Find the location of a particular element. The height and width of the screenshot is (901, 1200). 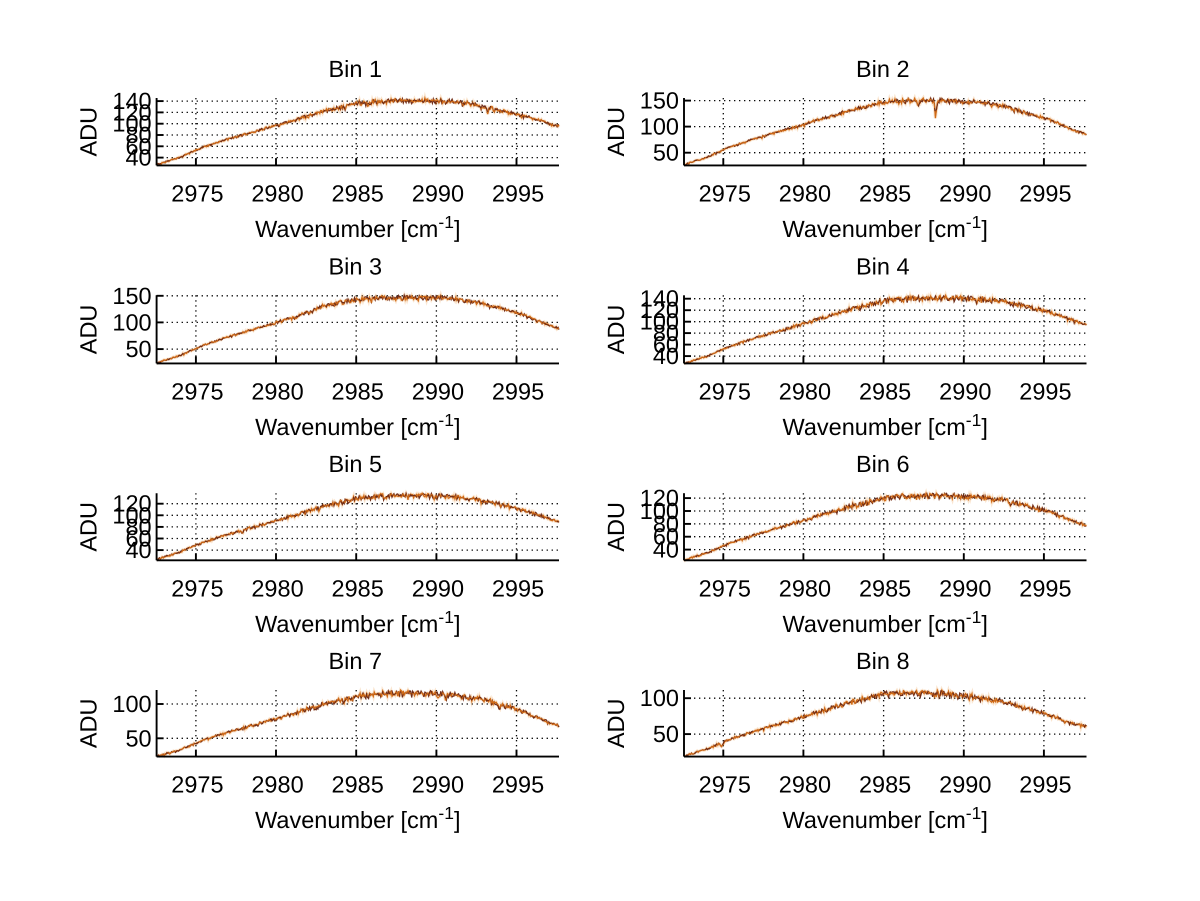

svg-text: Bin 2 is located at coordinates (883, 69).